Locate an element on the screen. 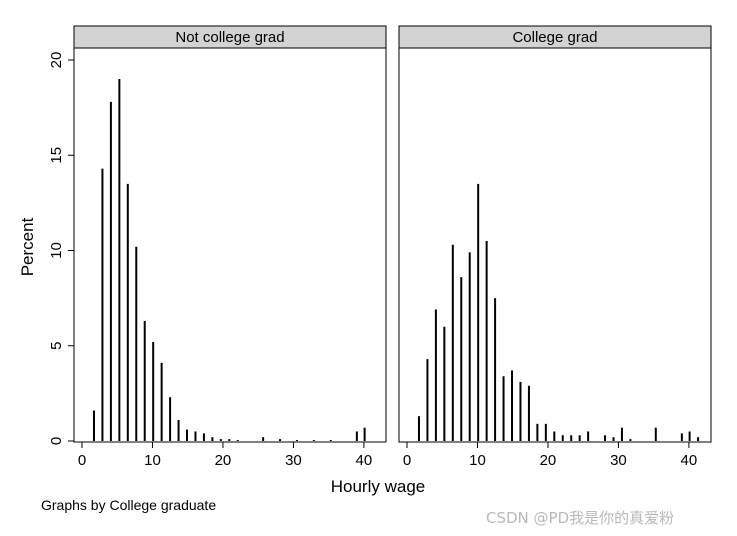 Image resolution: width=737 pixels, height=536 pixels. y-tick-label: 0 is located at coordinates (56, 441).